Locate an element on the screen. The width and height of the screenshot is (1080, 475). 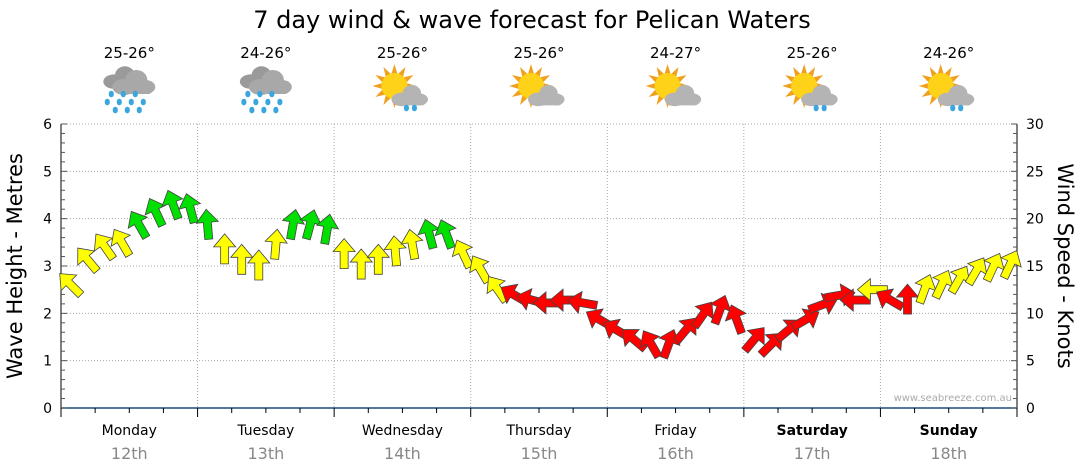
day-label: Wednesday is located at coordinates (402, 431).